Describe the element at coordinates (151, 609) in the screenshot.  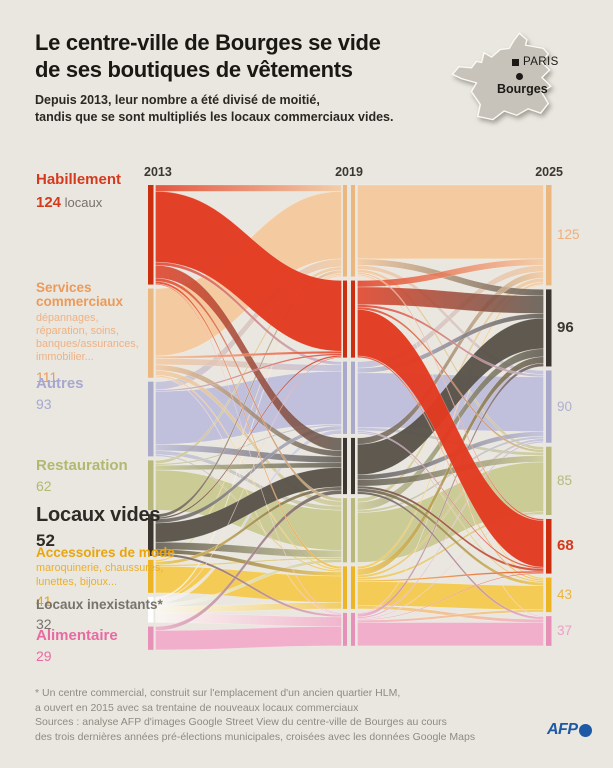
I see `sankey-node-I` at that location.